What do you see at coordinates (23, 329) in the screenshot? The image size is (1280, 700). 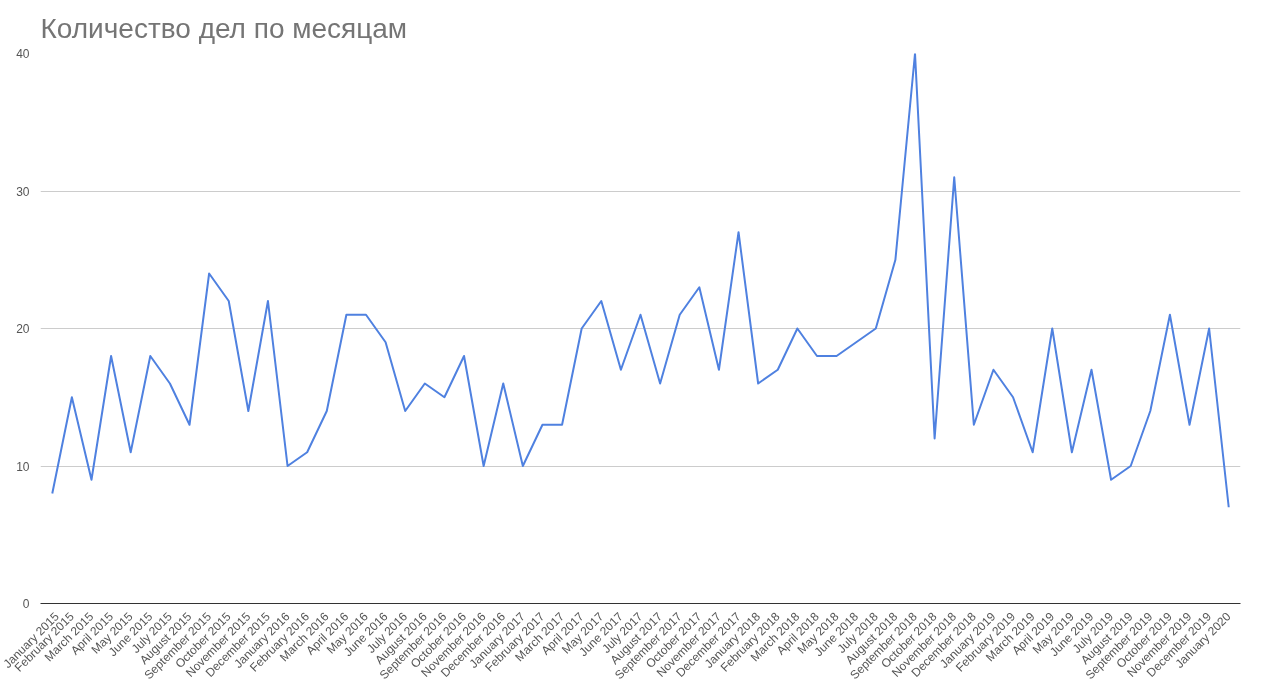 I see `y-tick-label: 20` at bounding box center [23, 329].